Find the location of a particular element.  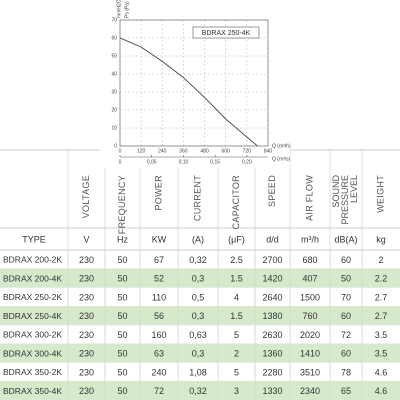

x-tick-label: 240 is located at coordinates (162, 151).